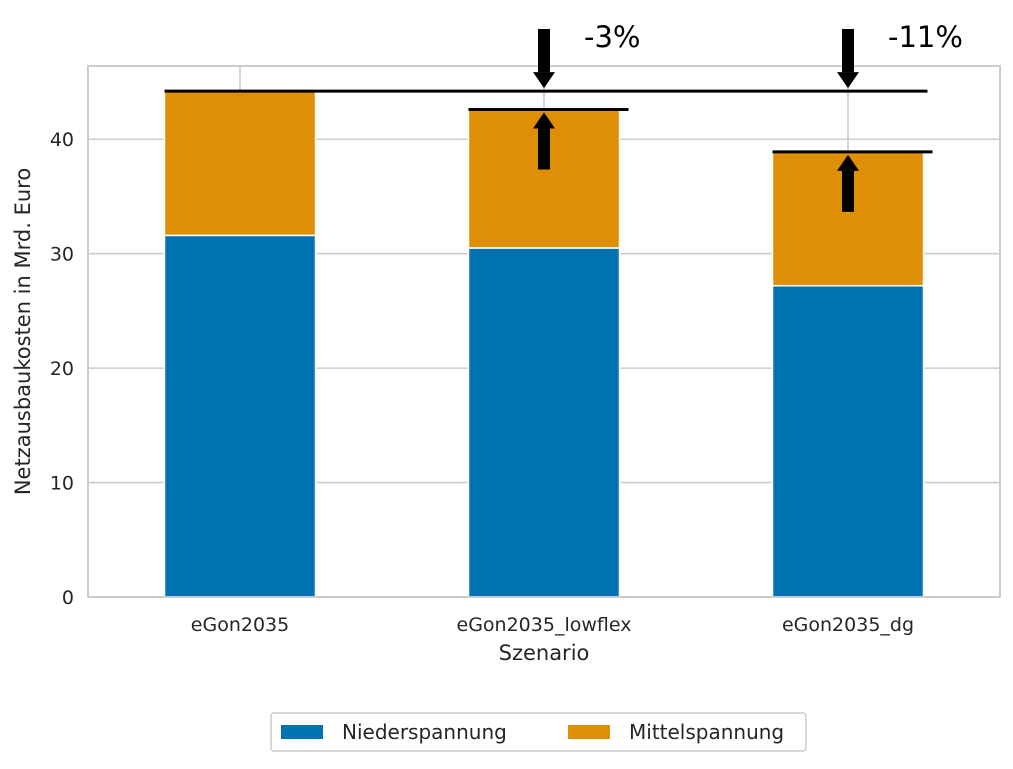 The height and width of the screenshot is (769, 1013). What do you see at coordinates (23, 331) in the screenshot?
I see `y-axis-title: Netzausbaukosten in Mrd. Euro` at bounding box center [23, 331].